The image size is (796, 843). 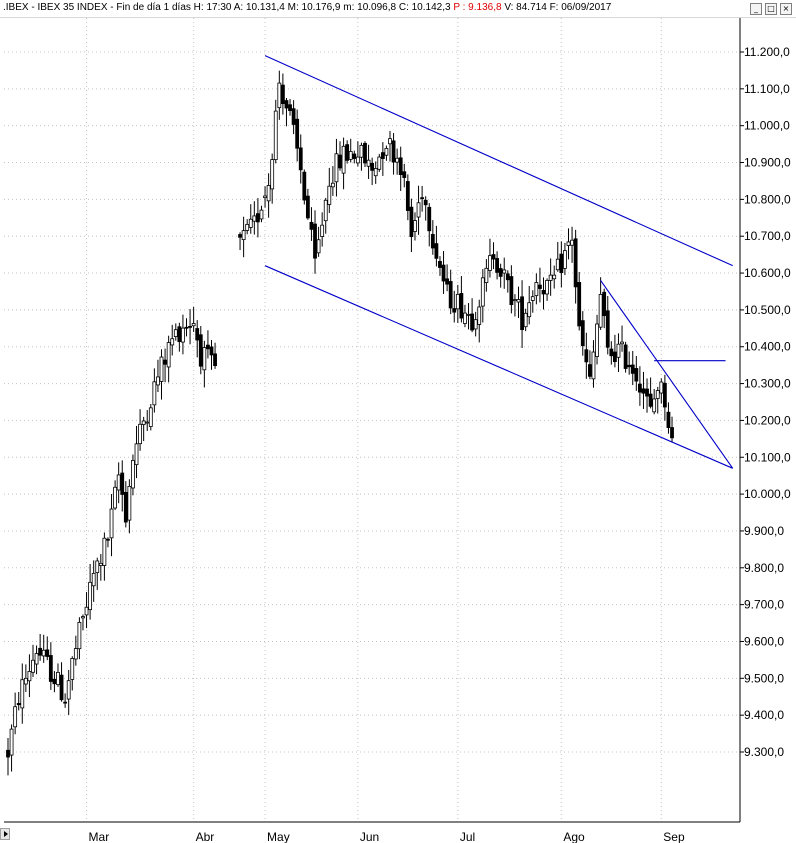 What do you see at coordinates (369, 836) in the screenshot?
I see `x-tick-label: Jun` at bounding box center [369, 836].